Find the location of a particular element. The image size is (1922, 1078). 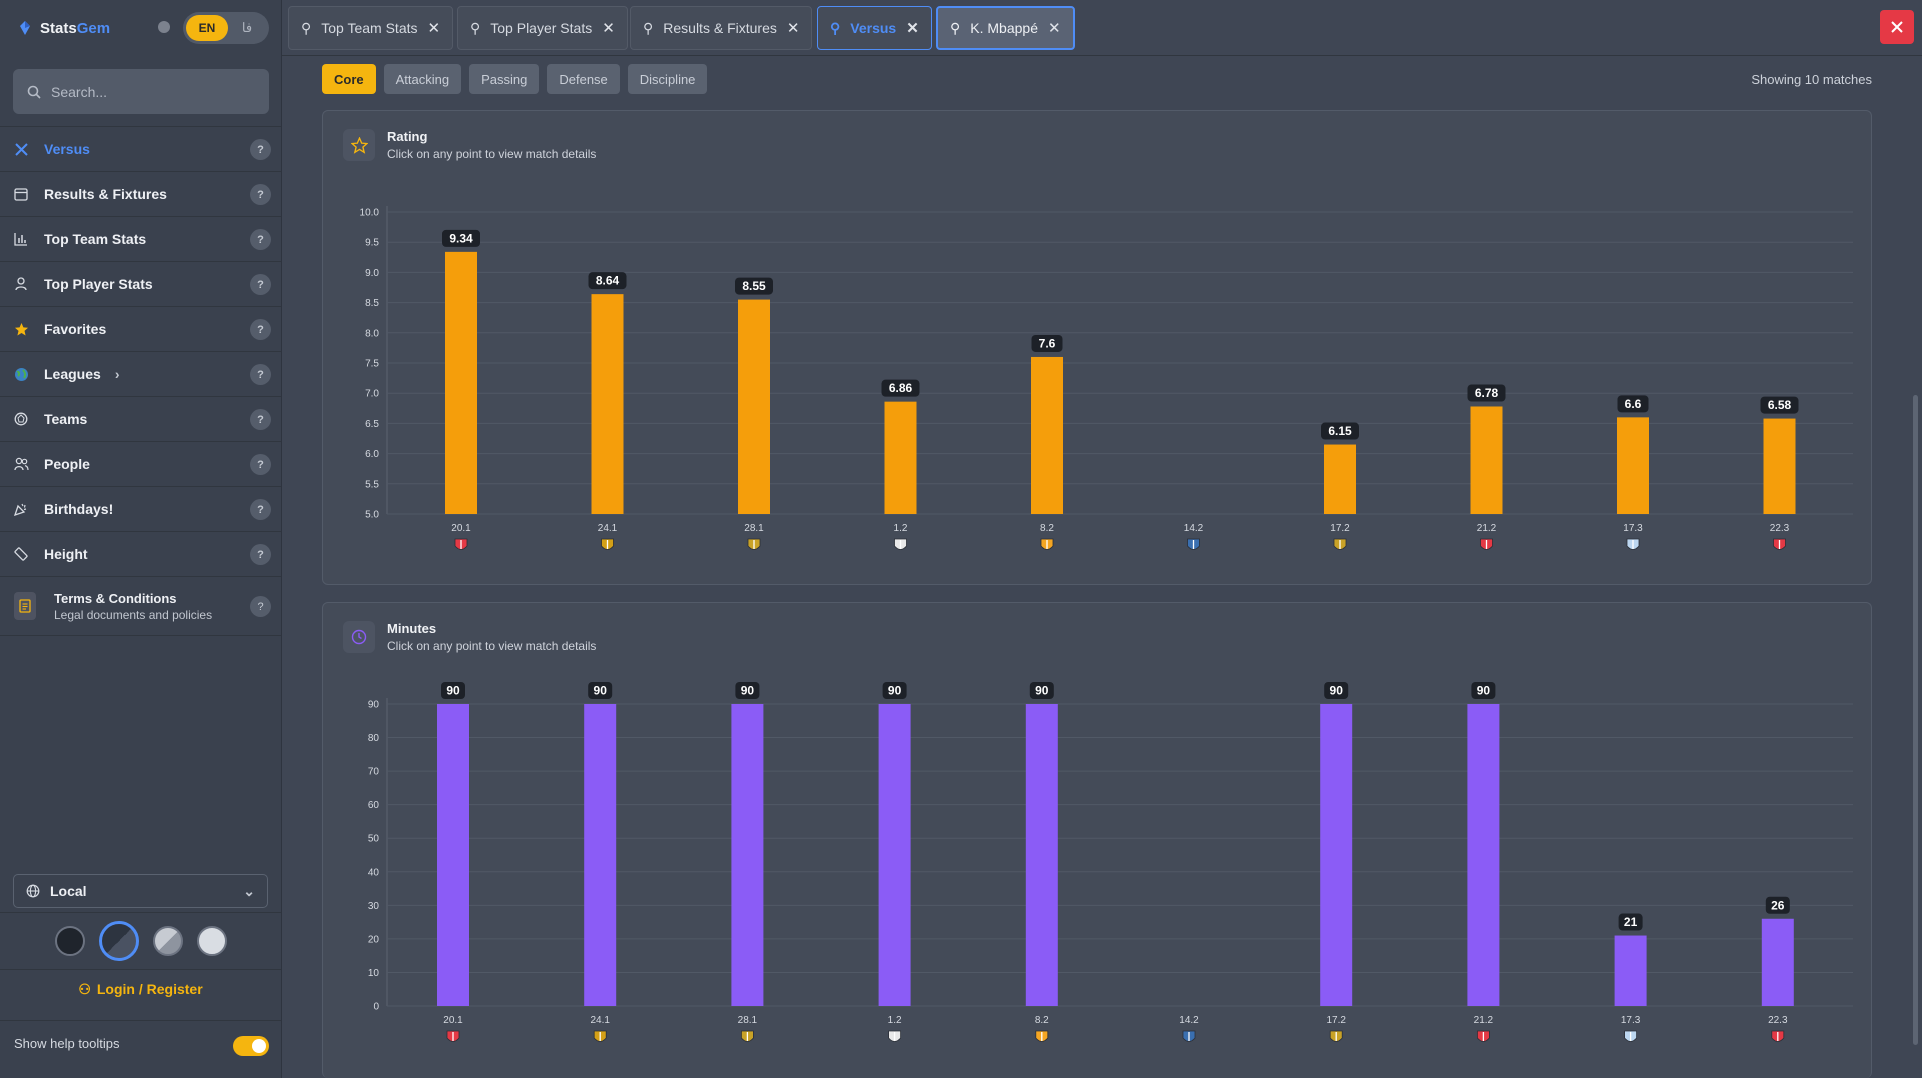

tab-player-mbappe: ⚲ K. Mbappé ✕ is located at coordinates (1005, 28).